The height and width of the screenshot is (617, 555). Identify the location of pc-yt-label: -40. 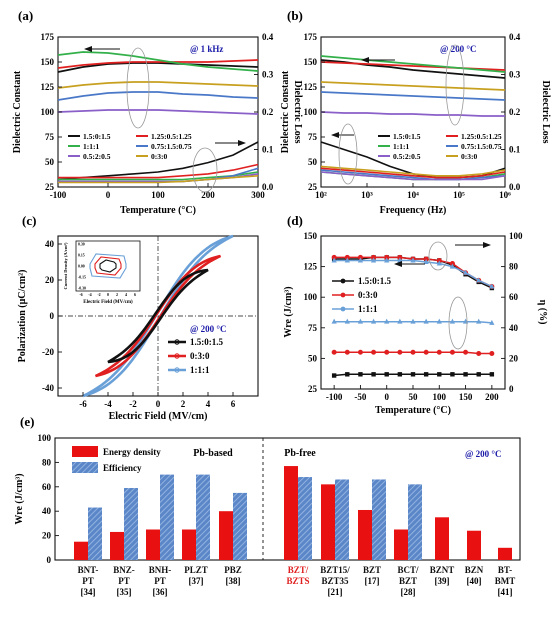
(48, 388).